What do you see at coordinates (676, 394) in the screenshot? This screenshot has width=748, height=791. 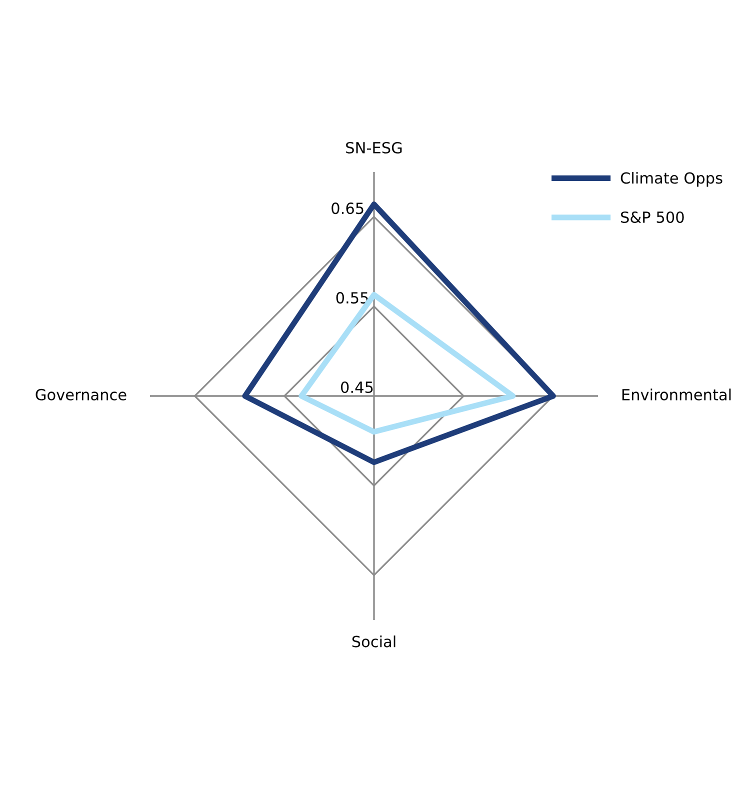 I see `spoke-label: Environmental` at bounding box center [676, 394].